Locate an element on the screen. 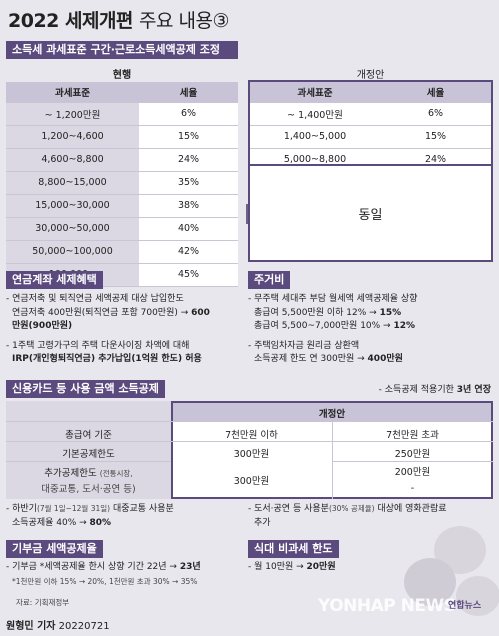 The width and height of the screenshot is (499, 636). housing-bold: 15% is located at coordinates (390, 312).